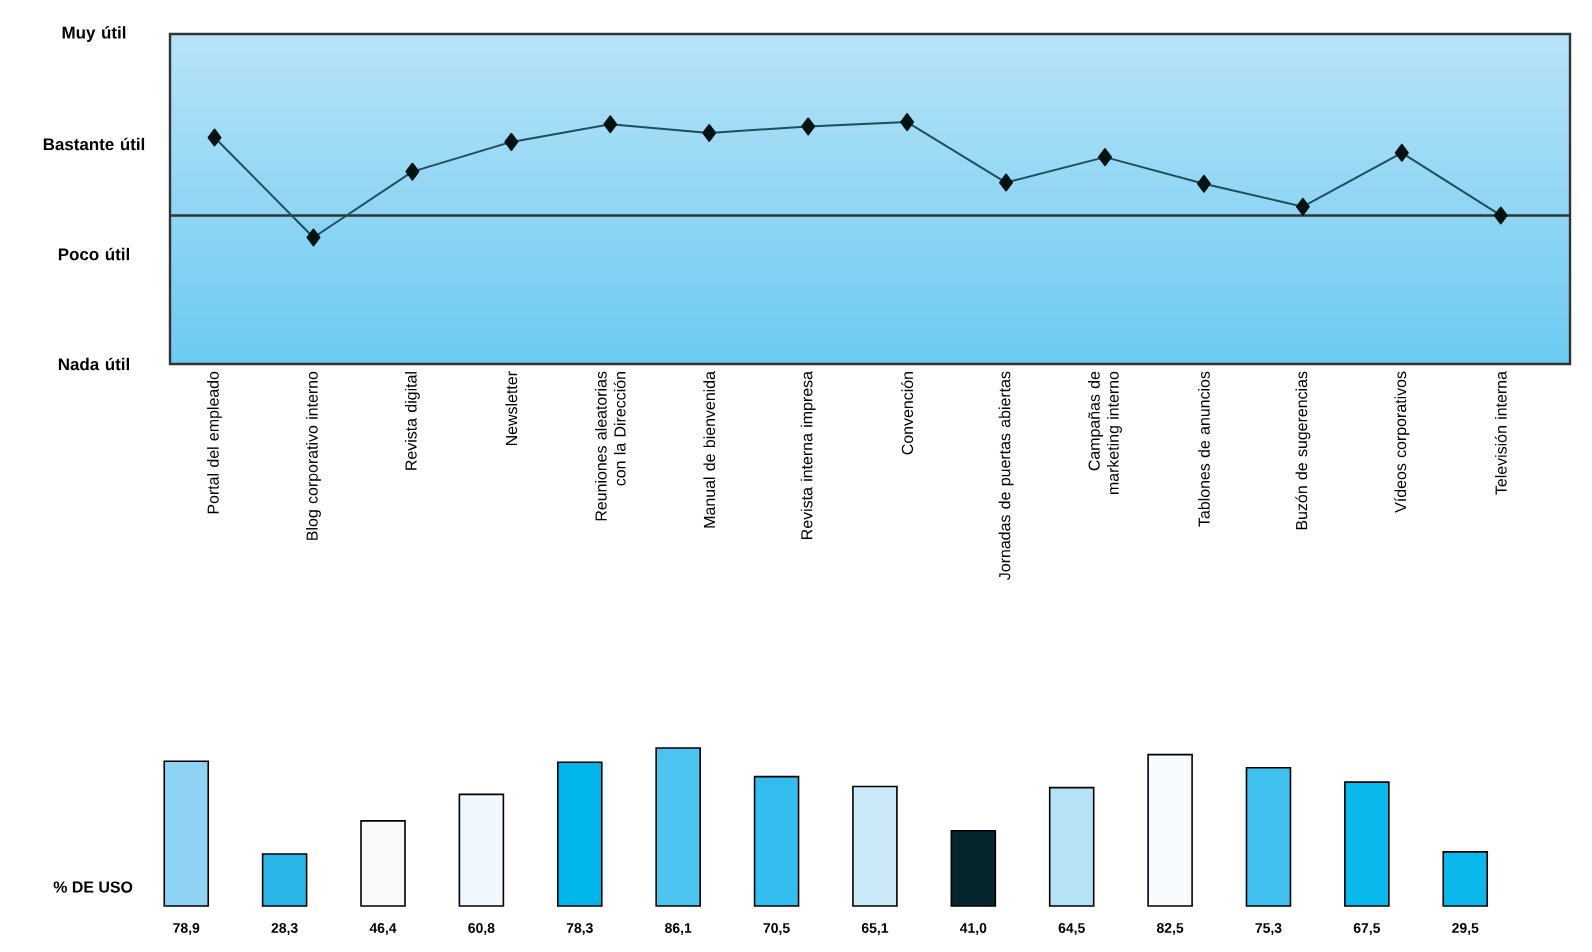 The image size is (1592, 952). What do you see at coordinates (94, 144) in the screenshot?
I see `text: Bastante útil` at bounding box center [94, 144].